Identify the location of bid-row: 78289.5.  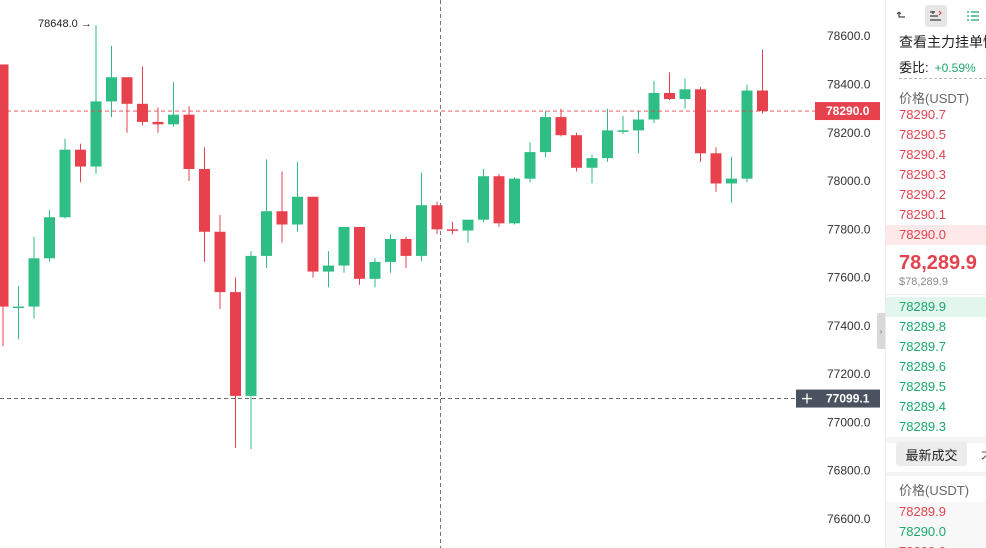
(922, 386).